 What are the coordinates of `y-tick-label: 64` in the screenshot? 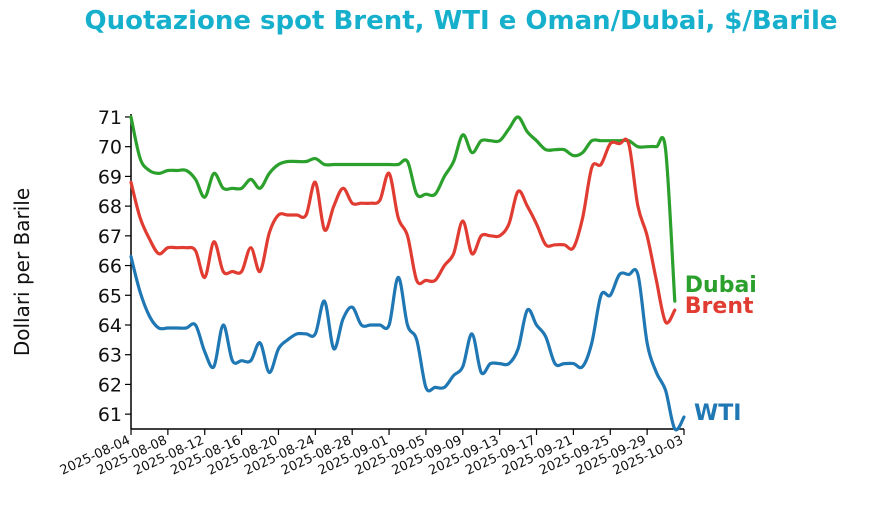 It's located at (110, 326).